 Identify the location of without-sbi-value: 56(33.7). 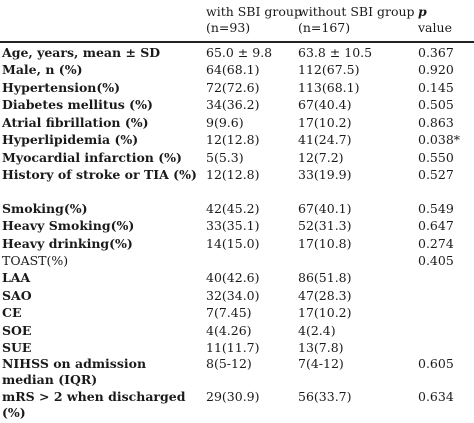
(325, 396).